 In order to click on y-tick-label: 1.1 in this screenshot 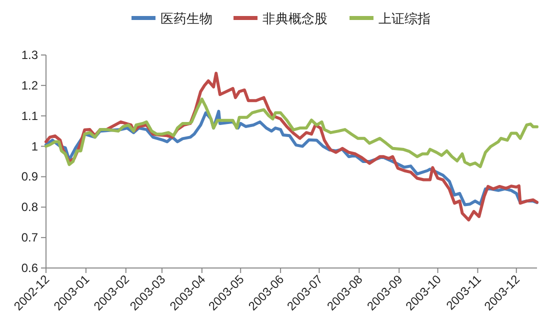, I will do `click(29, 115)`.